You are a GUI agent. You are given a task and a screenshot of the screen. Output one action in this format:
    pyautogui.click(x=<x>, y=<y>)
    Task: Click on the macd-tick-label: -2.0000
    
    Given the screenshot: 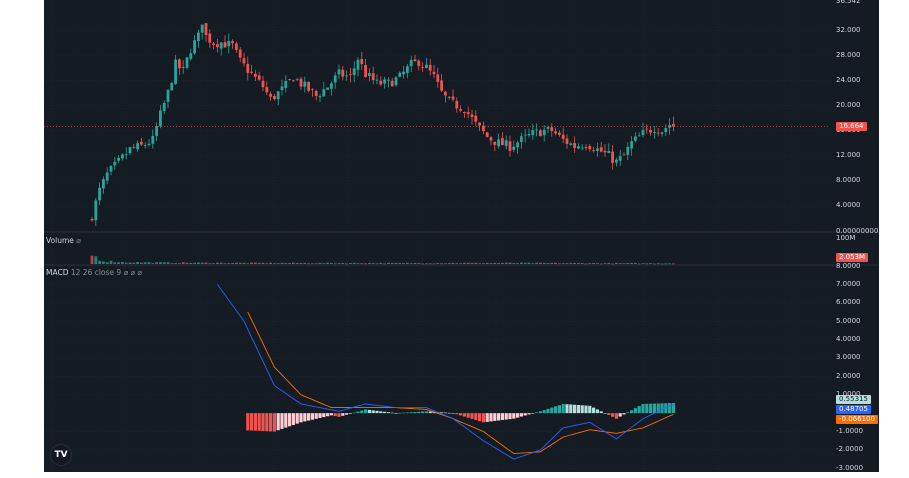 What is the action you would take?
    pyautogui.click(x=850, y=449)
    